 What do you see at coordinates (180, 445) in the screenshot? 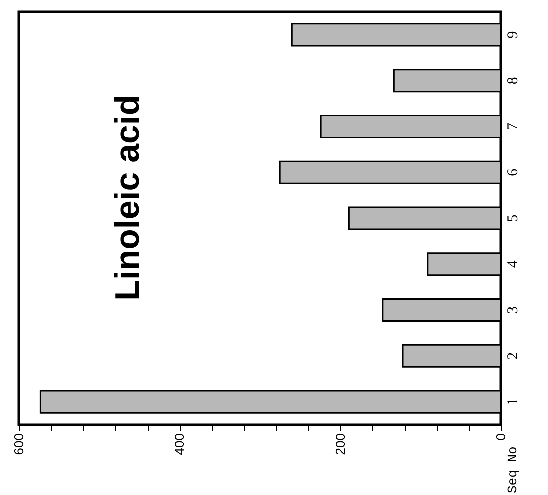
I see `x-tick-label: 400` at bounding box center [180, 445].